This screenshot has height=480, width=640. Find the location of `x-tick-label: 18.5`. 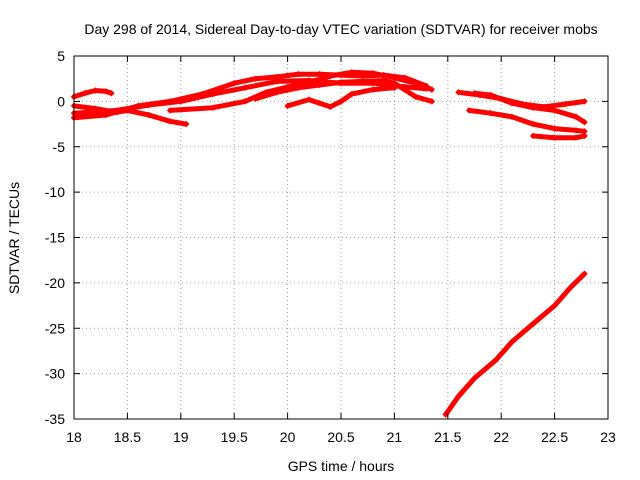

x-tick-label: 18.5 is located at coordinates (127, 437).